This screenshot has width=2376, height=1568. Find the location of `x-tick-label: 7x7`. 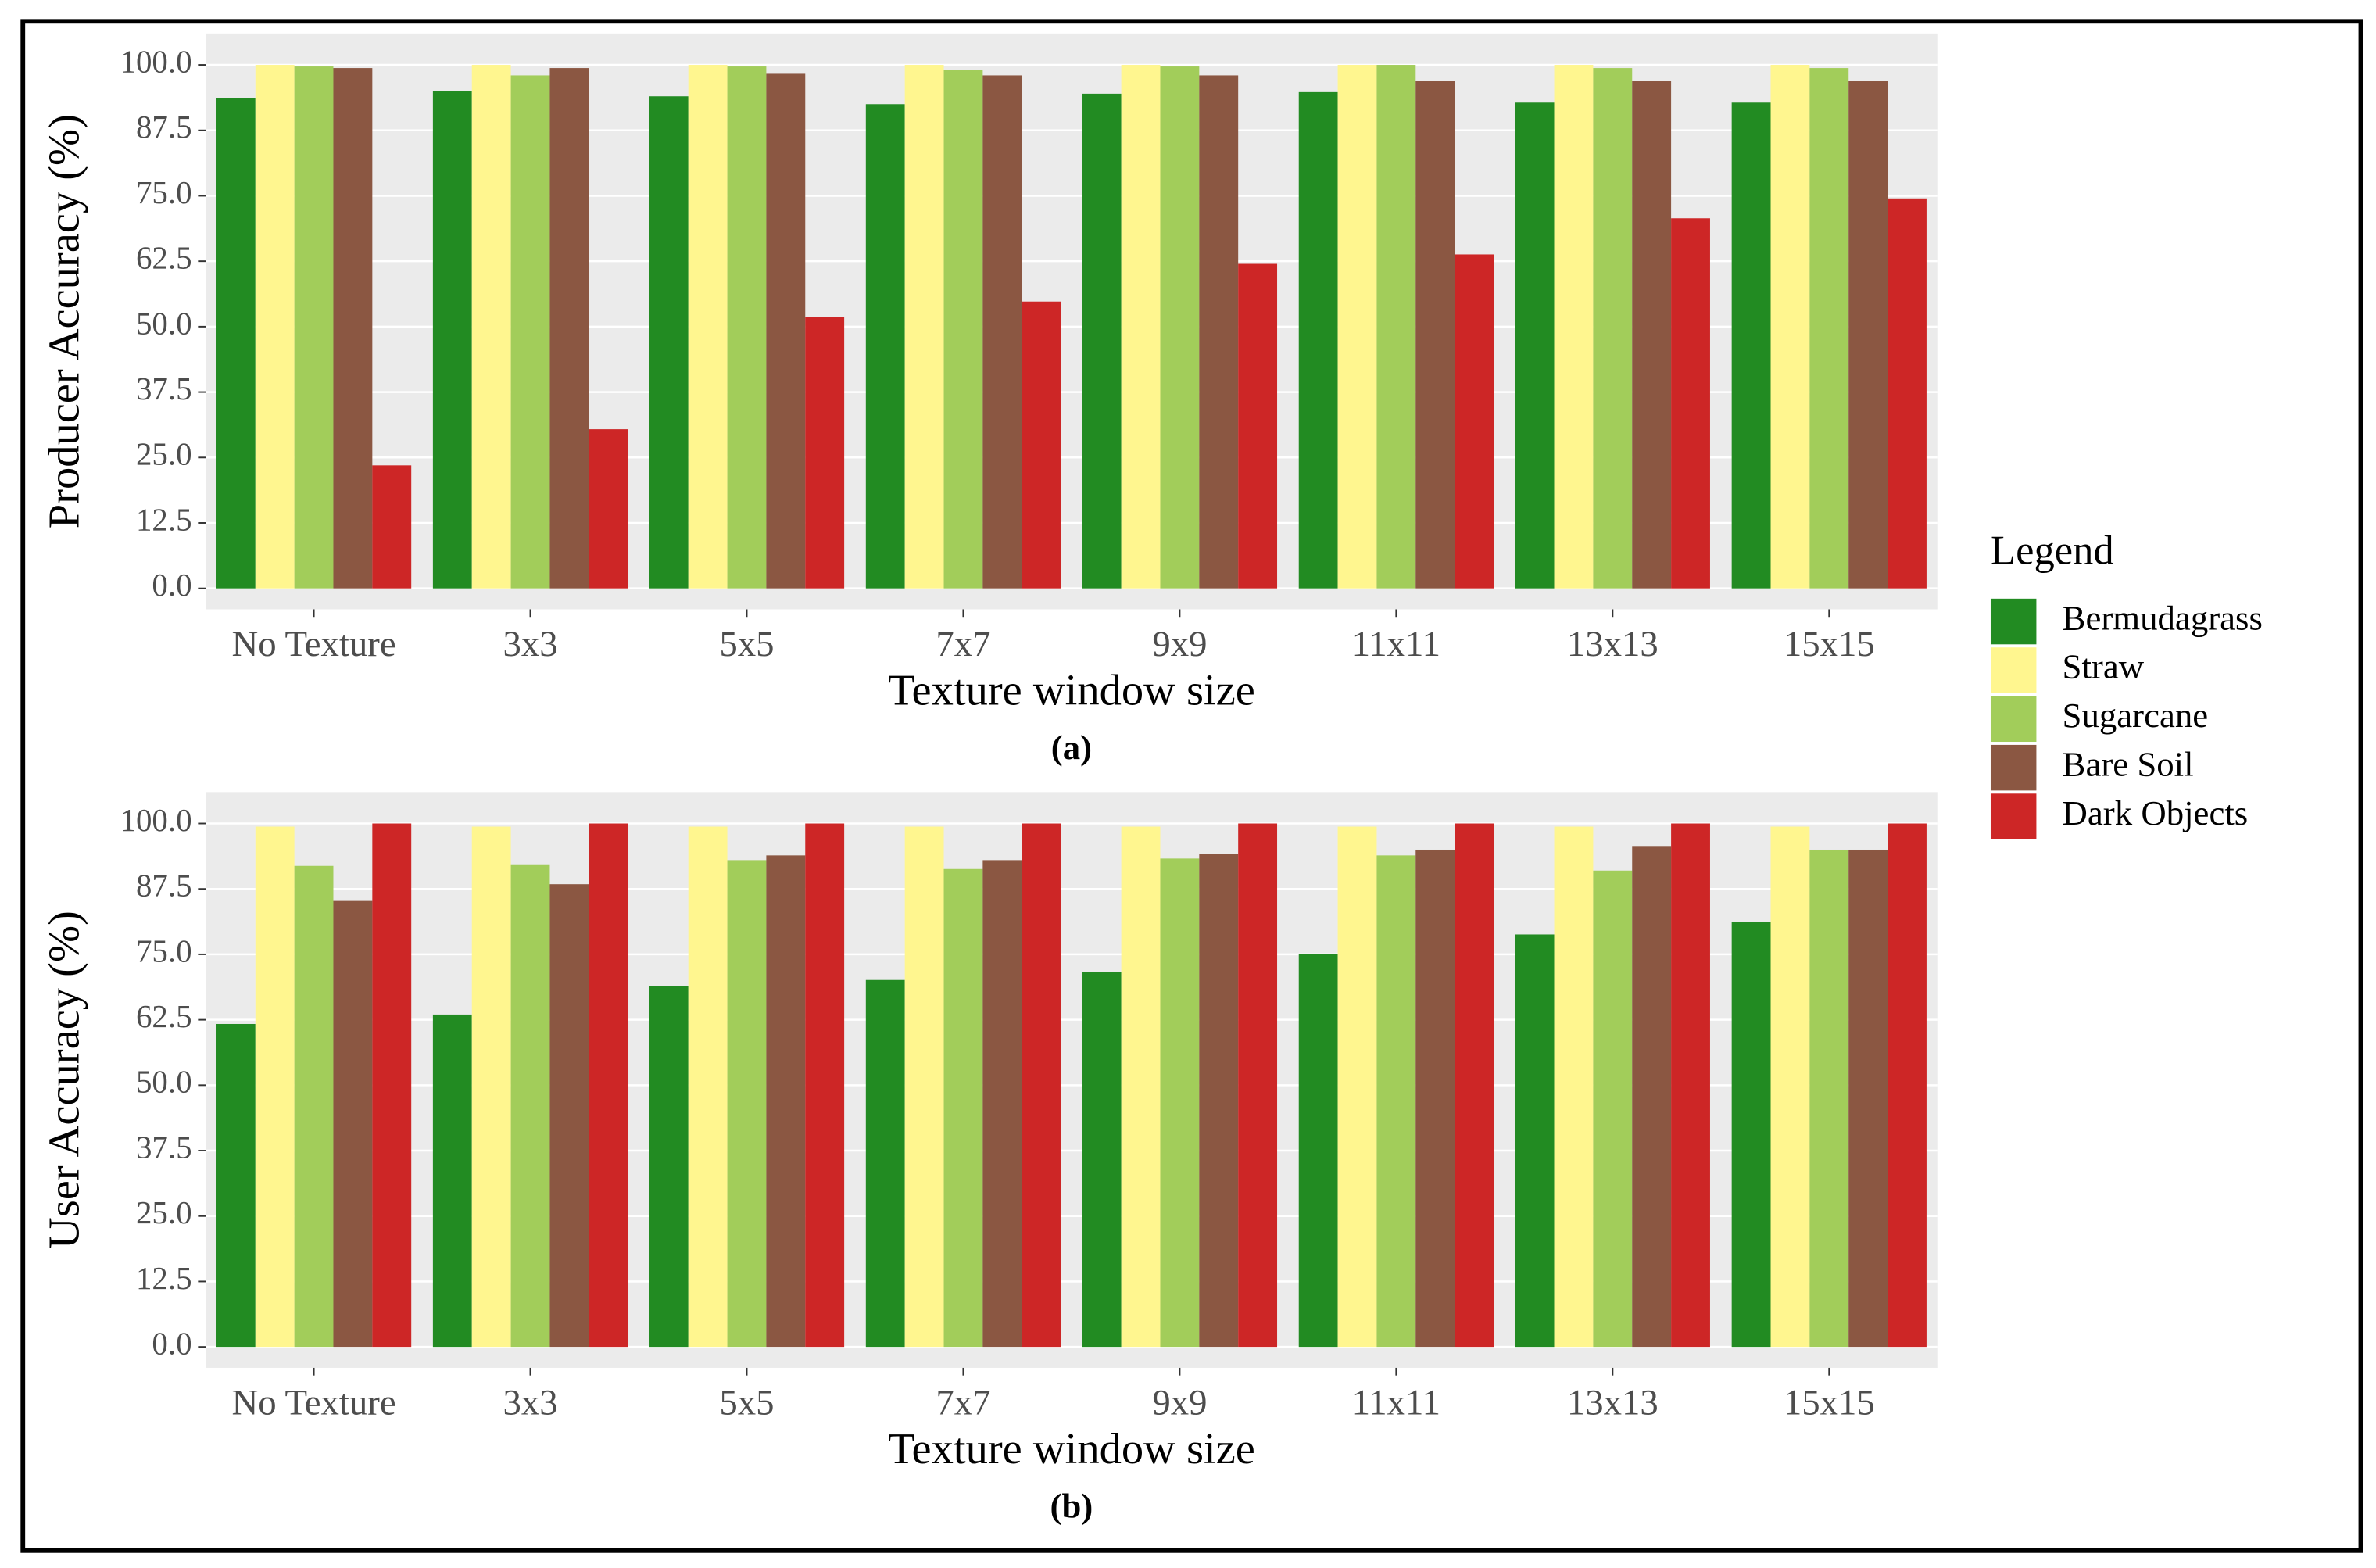

x-tick-label: 7x7 is located at coordinates (963, 644).